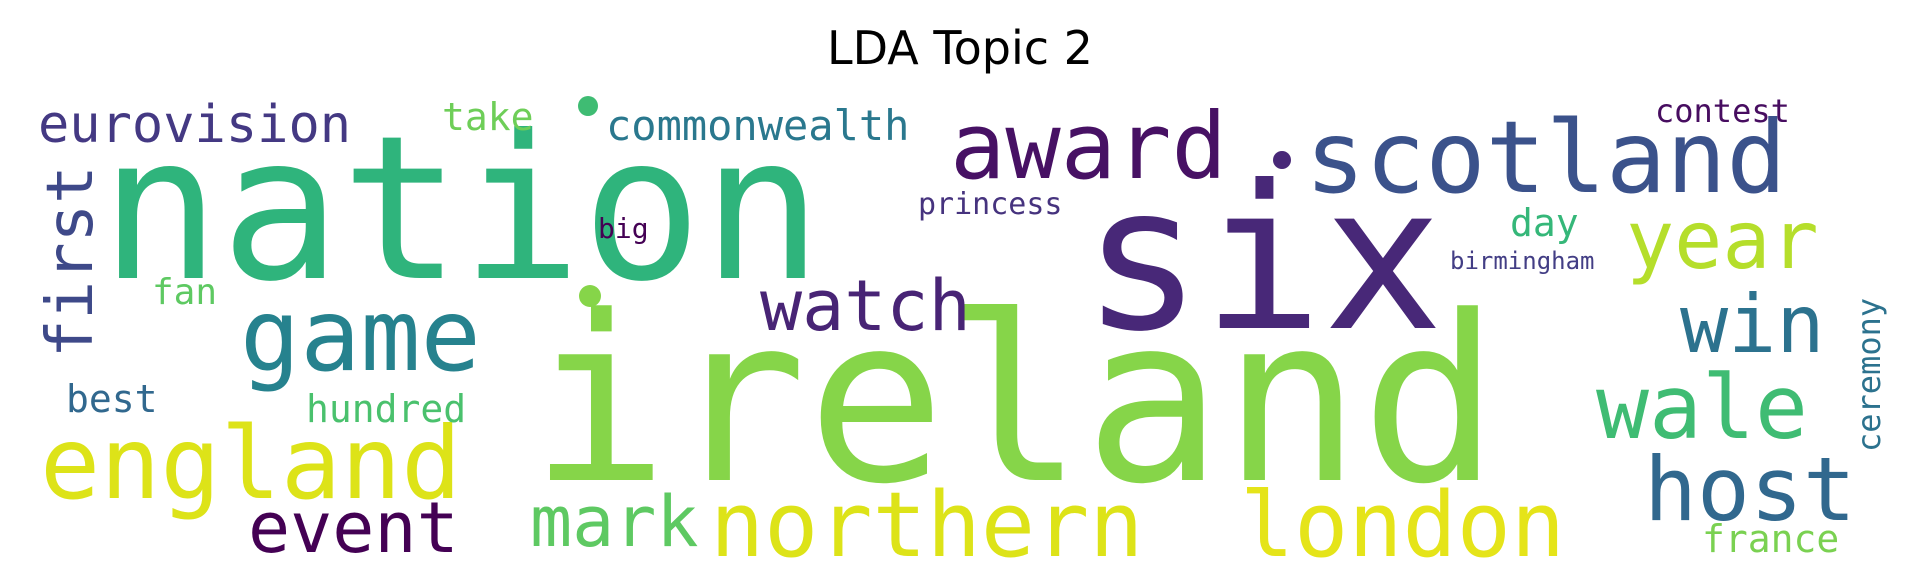  What do you see at coordinates (1402, 525) in the screenshot?
I see `word-london: london` at bounding box center [1402, 525].